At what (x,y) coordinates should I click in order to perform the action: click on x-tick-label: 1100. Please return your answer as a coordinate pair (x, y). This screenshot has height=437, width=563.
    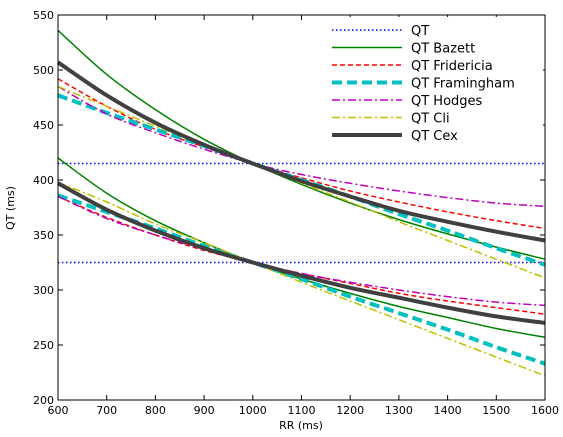
    Looking at the image, I should click on (302, 410).